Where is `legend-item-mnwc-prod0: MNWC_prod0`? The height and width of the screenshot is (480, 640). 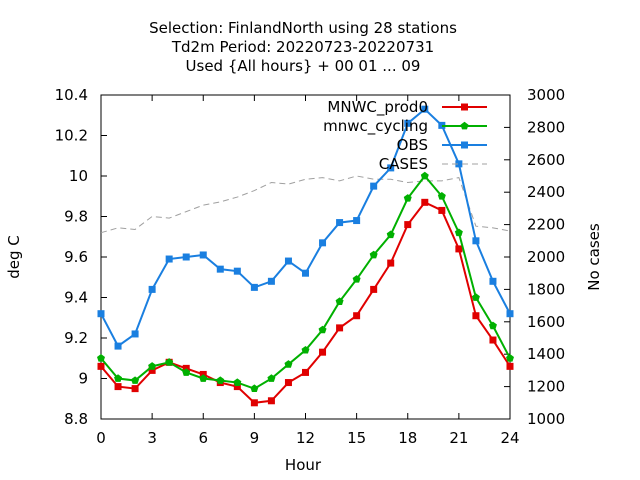
legend-item-mnwc-prod0: MNWC_prod0 is located at coordinates (407, 107).